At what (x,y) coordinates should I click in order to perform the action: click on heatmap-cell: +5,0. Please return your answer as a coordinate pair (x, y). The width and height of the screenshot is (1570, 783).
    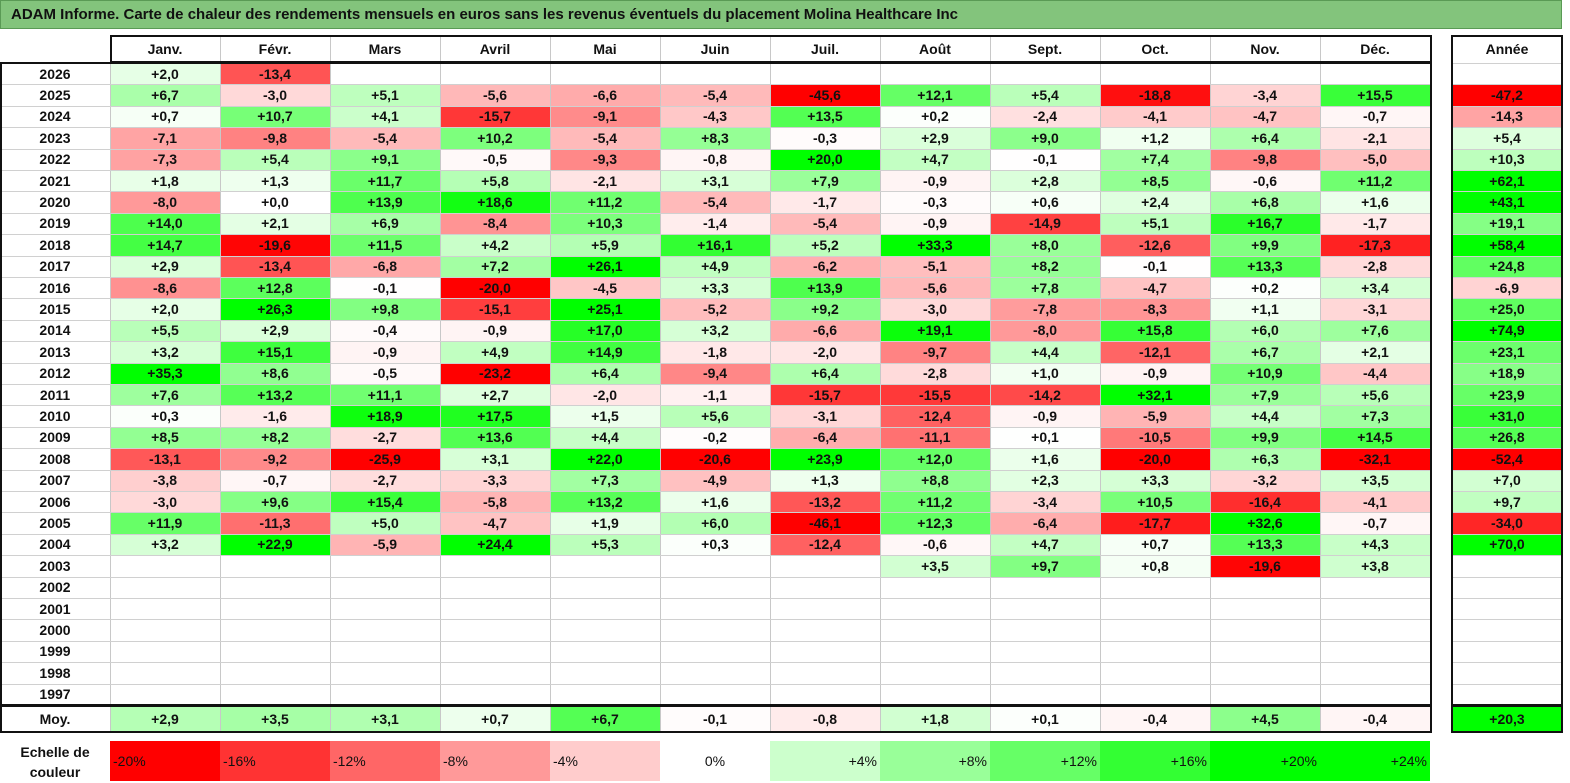
    Looking at the image, I should click on (385, 523).